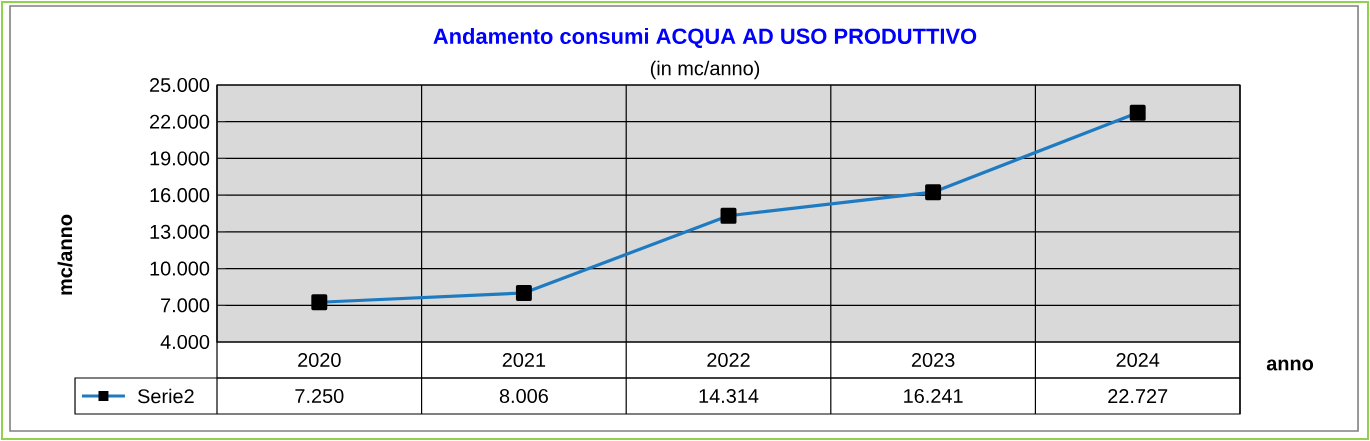 The height and width of the screenshot is (441, 1370). Describe the element at coordinates (728, 360) in the screenshot. I see `x-tick-label: 2022` at that location.